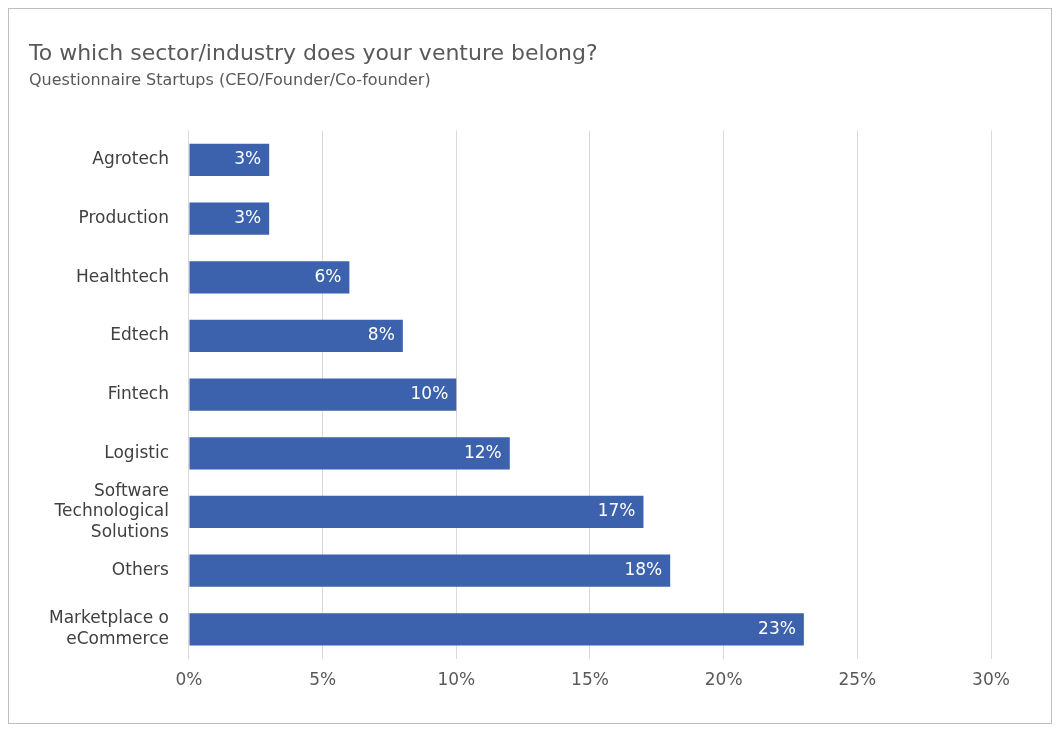  What do you see at coordinates (313, 52) in the screenshot?
I see `chart-title: To which sector/industry does your venture belong?` at bounding box center [313, 52].